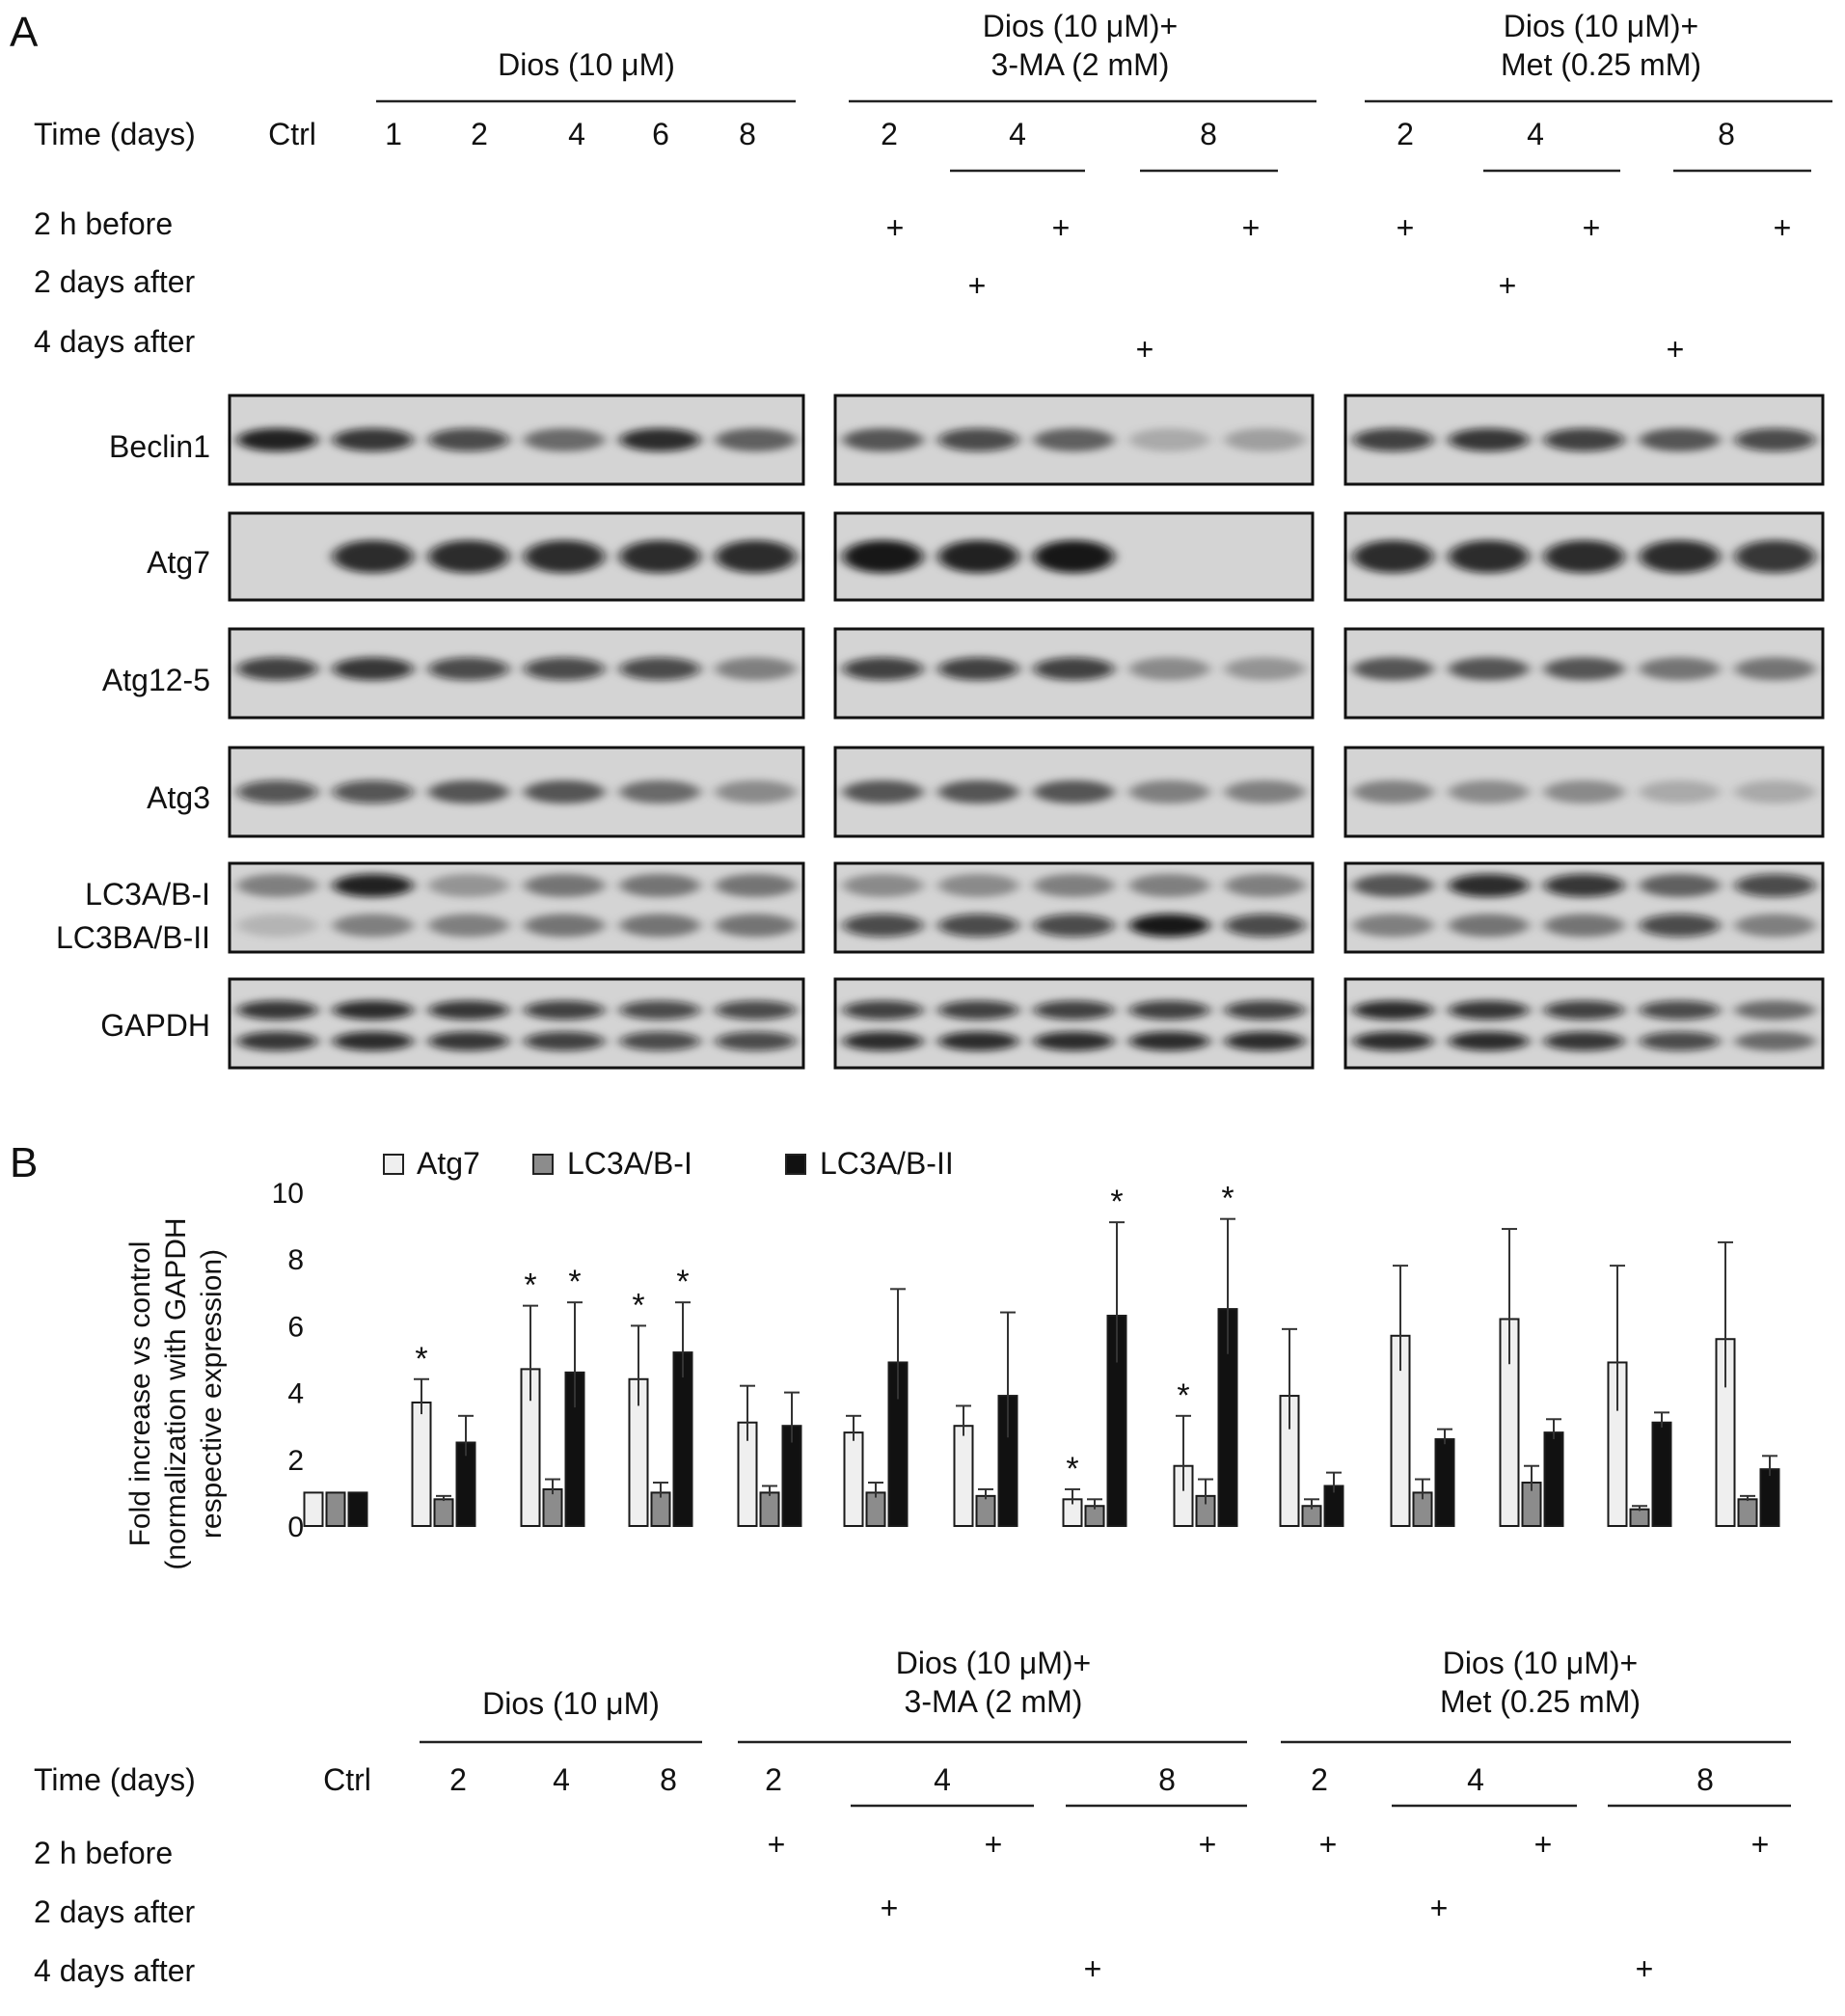  What do you see at coordinates (115, 1971) in the screenshot?
I see `panel-b-row-4days-after: 4 days after` at bounding box center [115, 1971].